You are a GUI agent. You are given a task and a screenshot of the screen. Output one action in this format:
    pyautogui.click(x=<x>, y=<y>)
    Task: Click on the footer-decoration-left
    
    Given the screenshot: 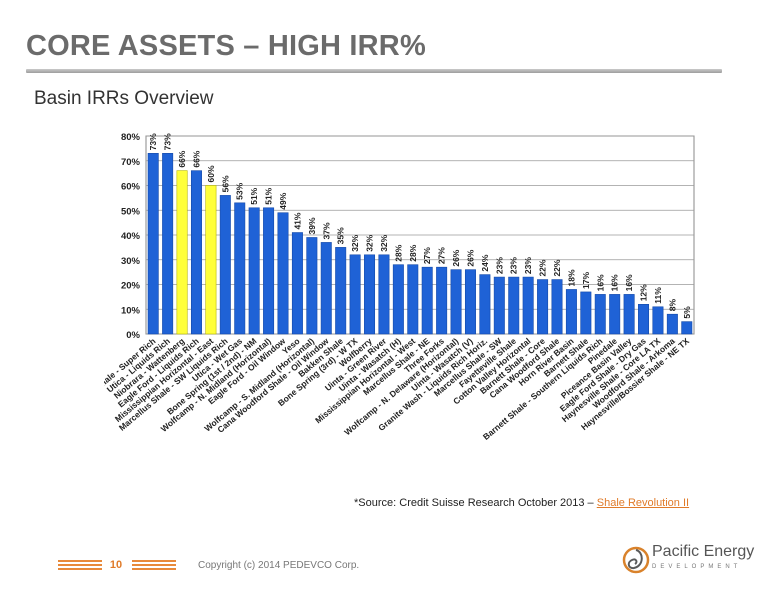 What is the action you would take?
    pyautogui.click(x=80, y=566)
    